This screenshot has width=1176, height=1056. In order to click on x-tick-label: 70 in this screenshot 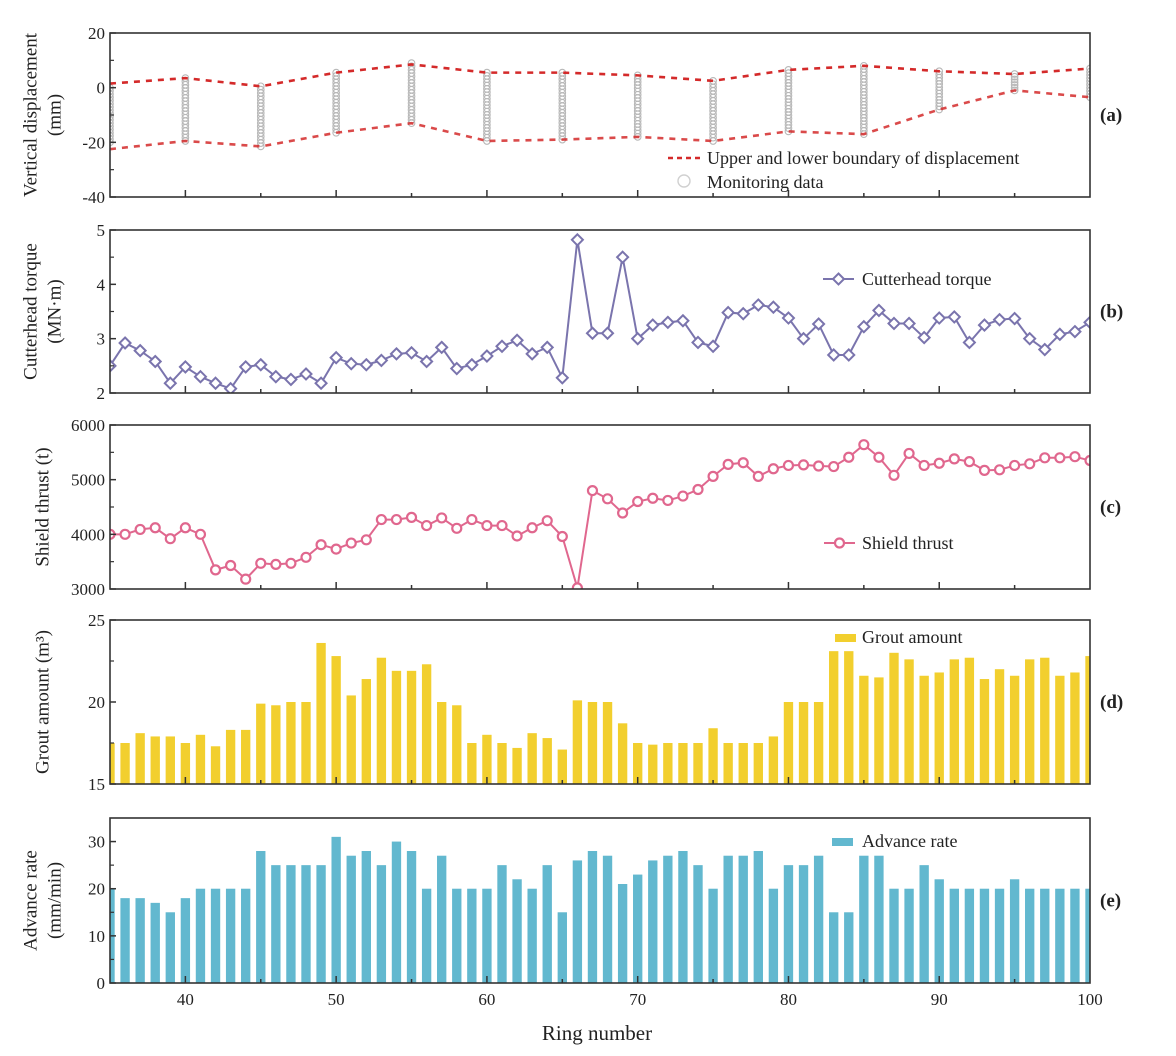, I will do `click(637, 999)`.